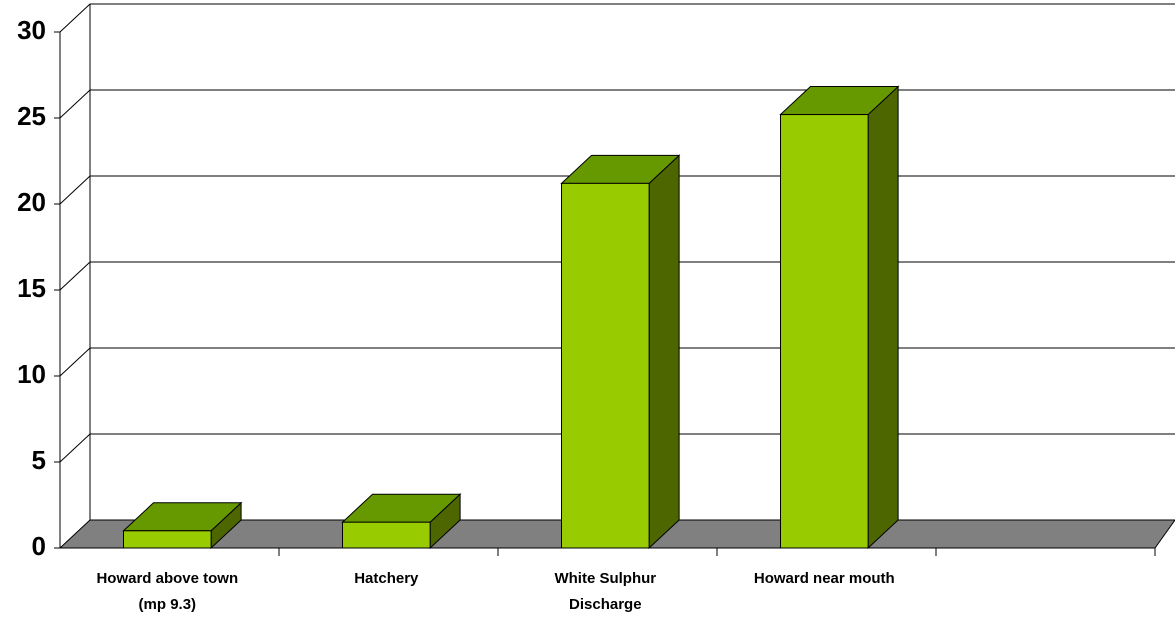  I want to click on x-tick-label: Howard near mouth, so click(824, 578).